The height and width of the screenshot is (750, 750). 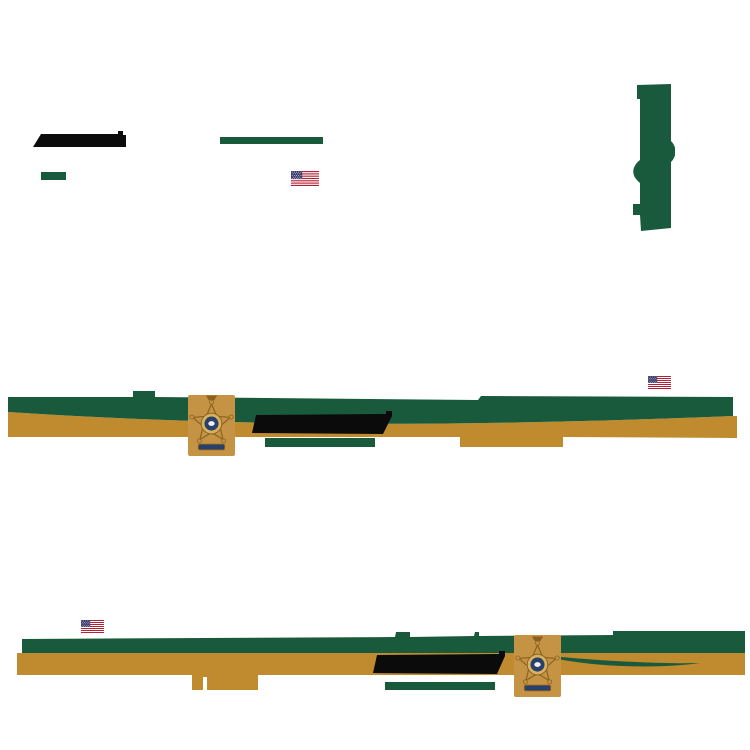 What do you see at coordinates (440, 686) in the screenshot?
I see `passenger-subtext-bar` at bounding box center [440, 686].